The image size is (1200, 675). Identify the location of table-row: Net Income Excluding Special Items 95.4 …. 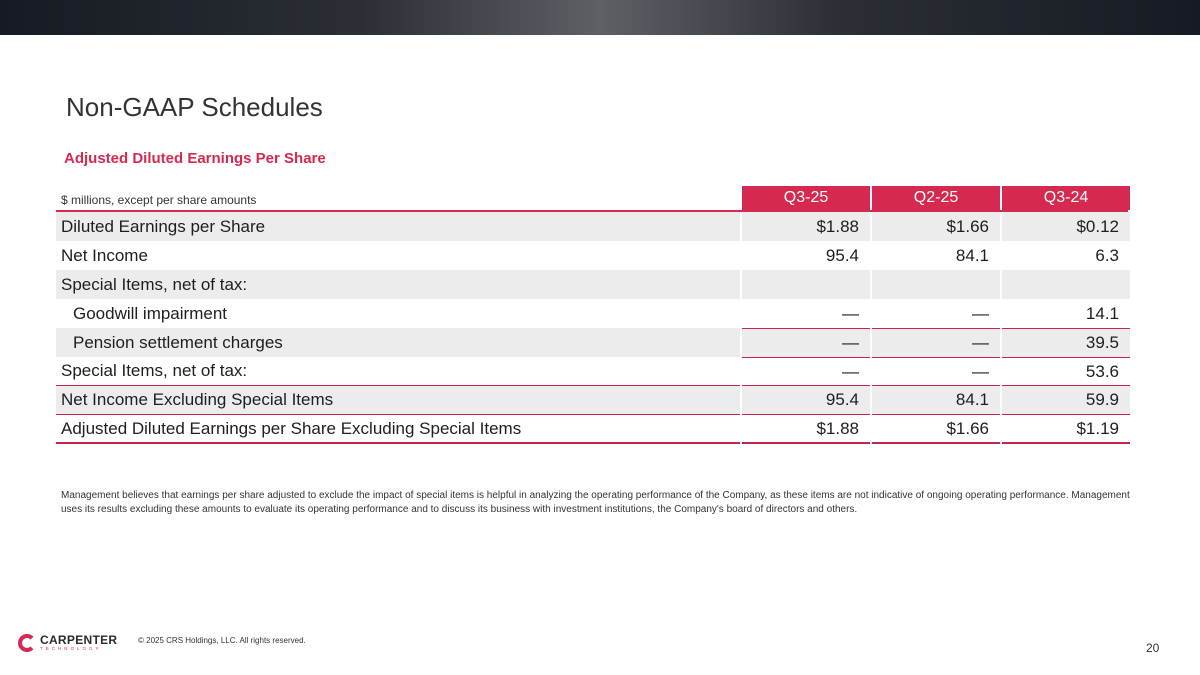
(593, 400).